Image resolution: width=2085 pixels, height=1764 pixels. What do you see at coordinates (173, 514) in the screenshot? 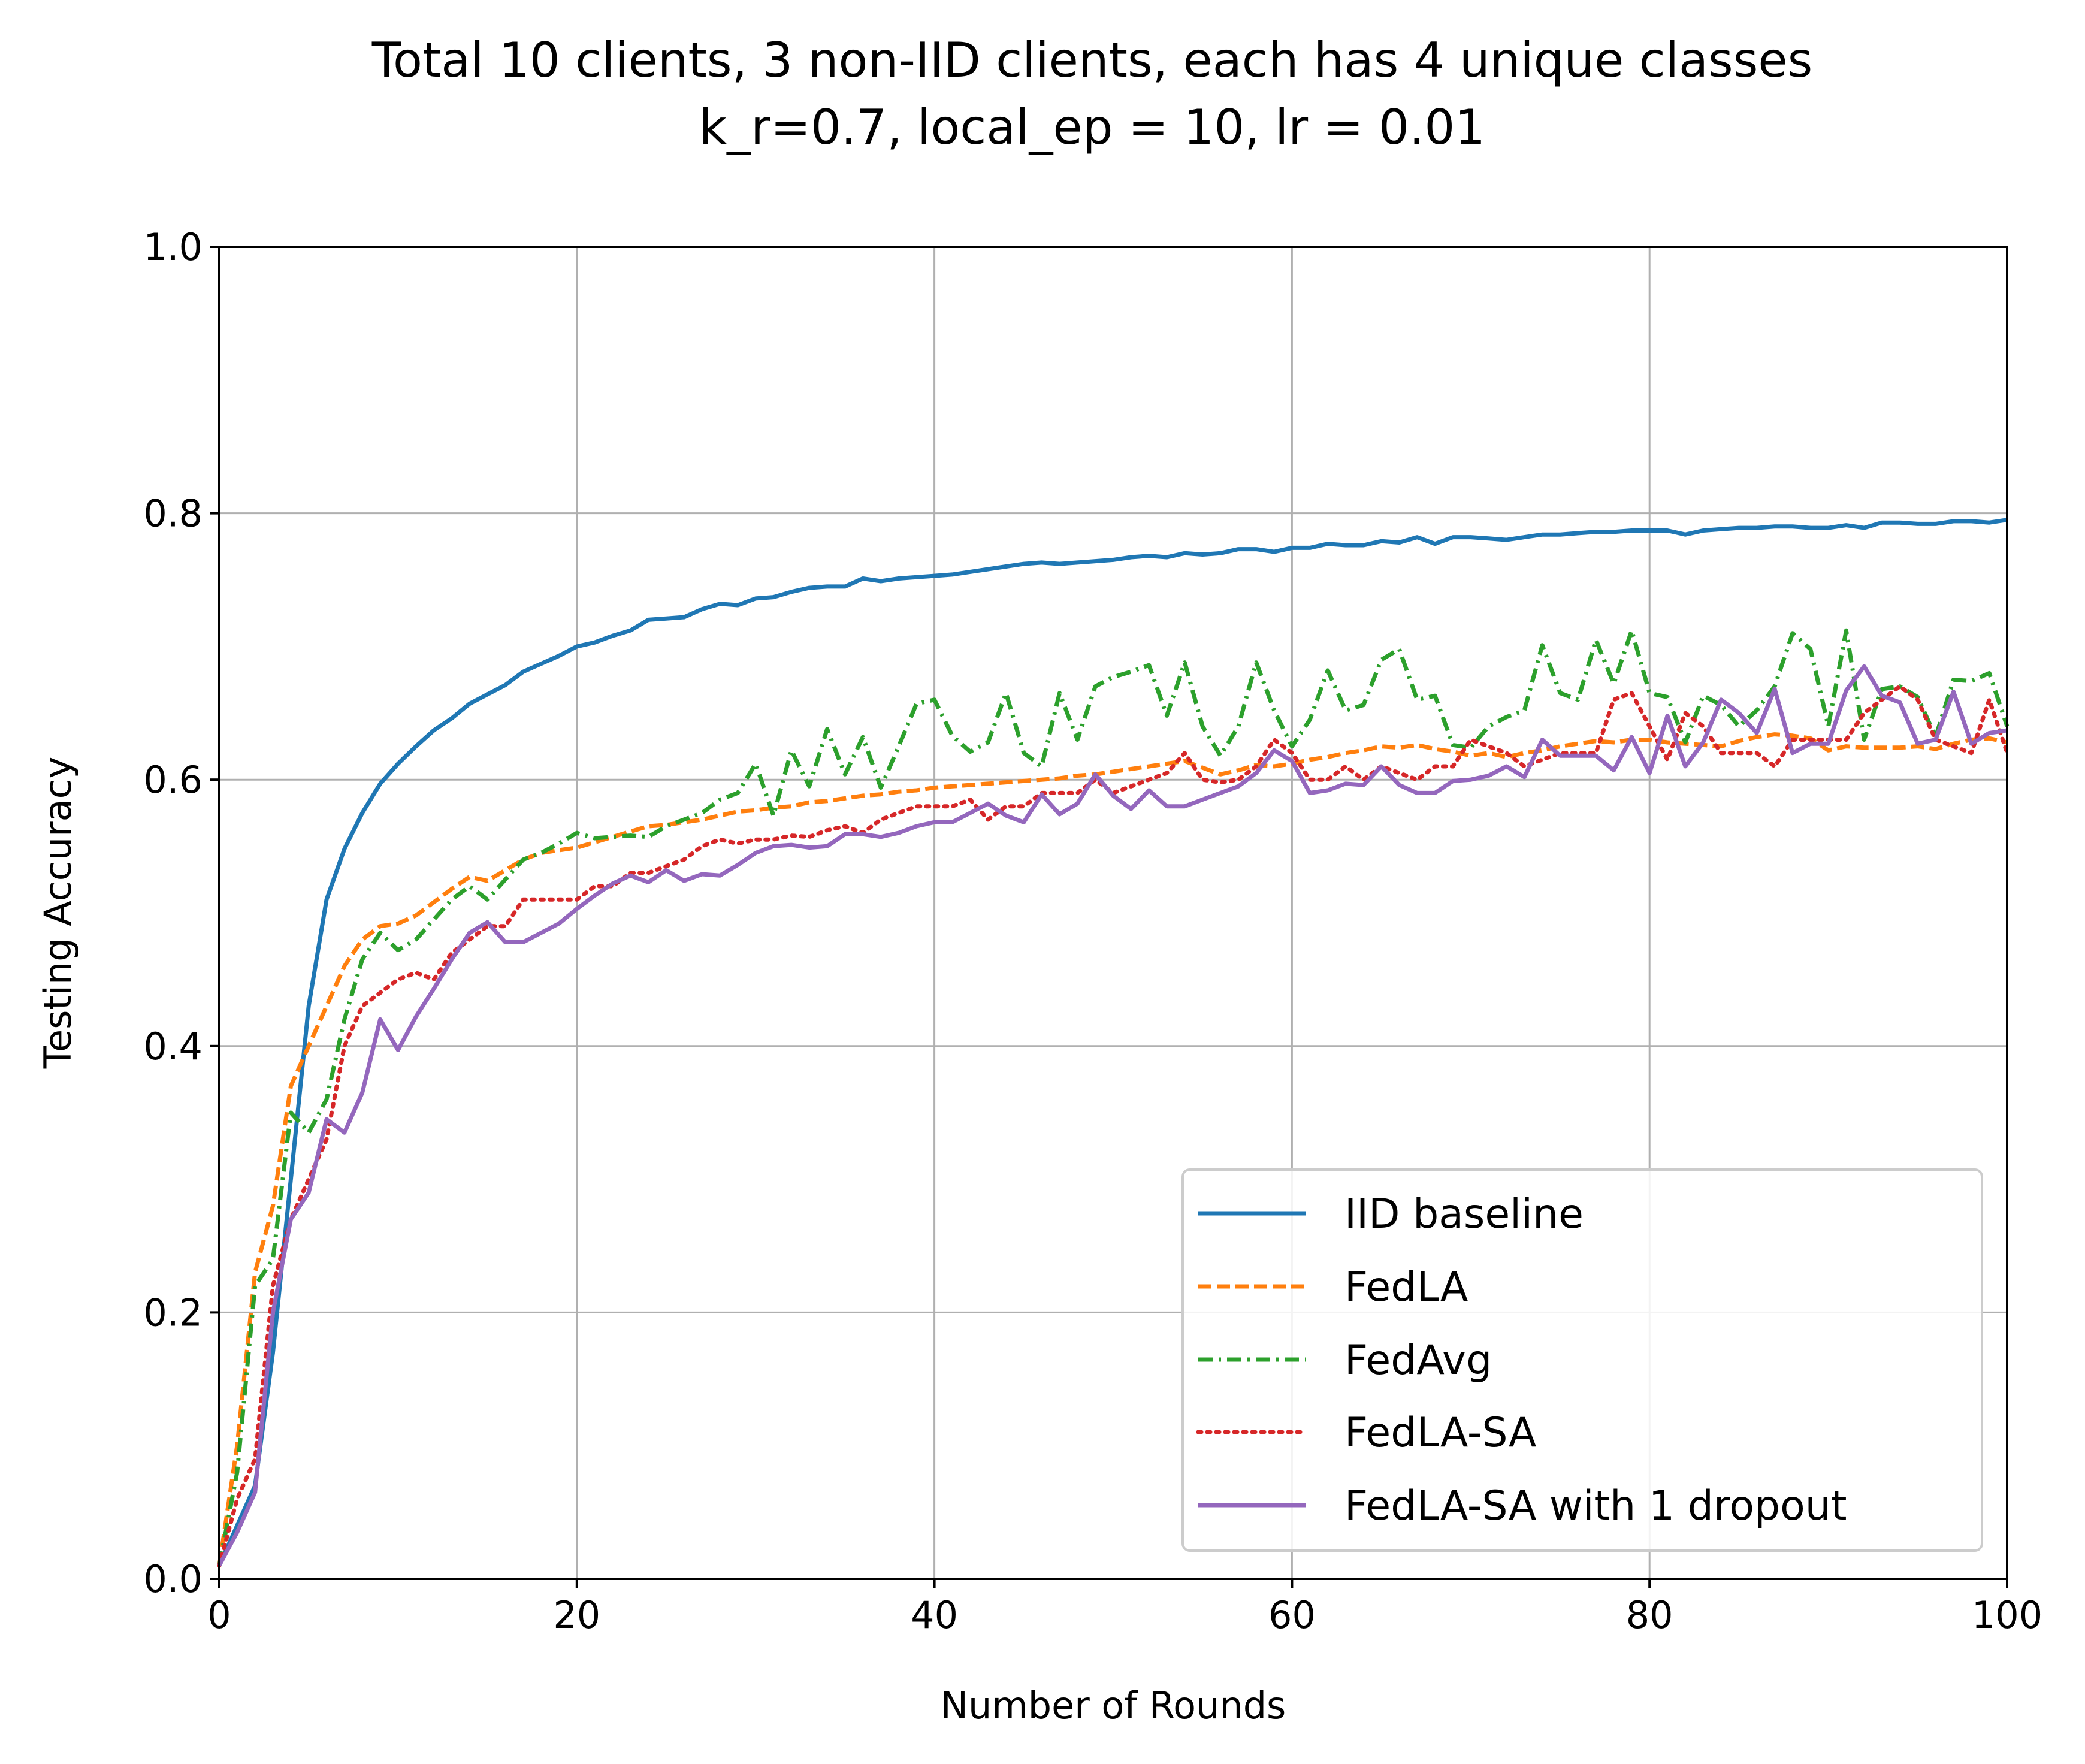
I see `y-tick-label: 0.8` at bounding box center [173, 514].